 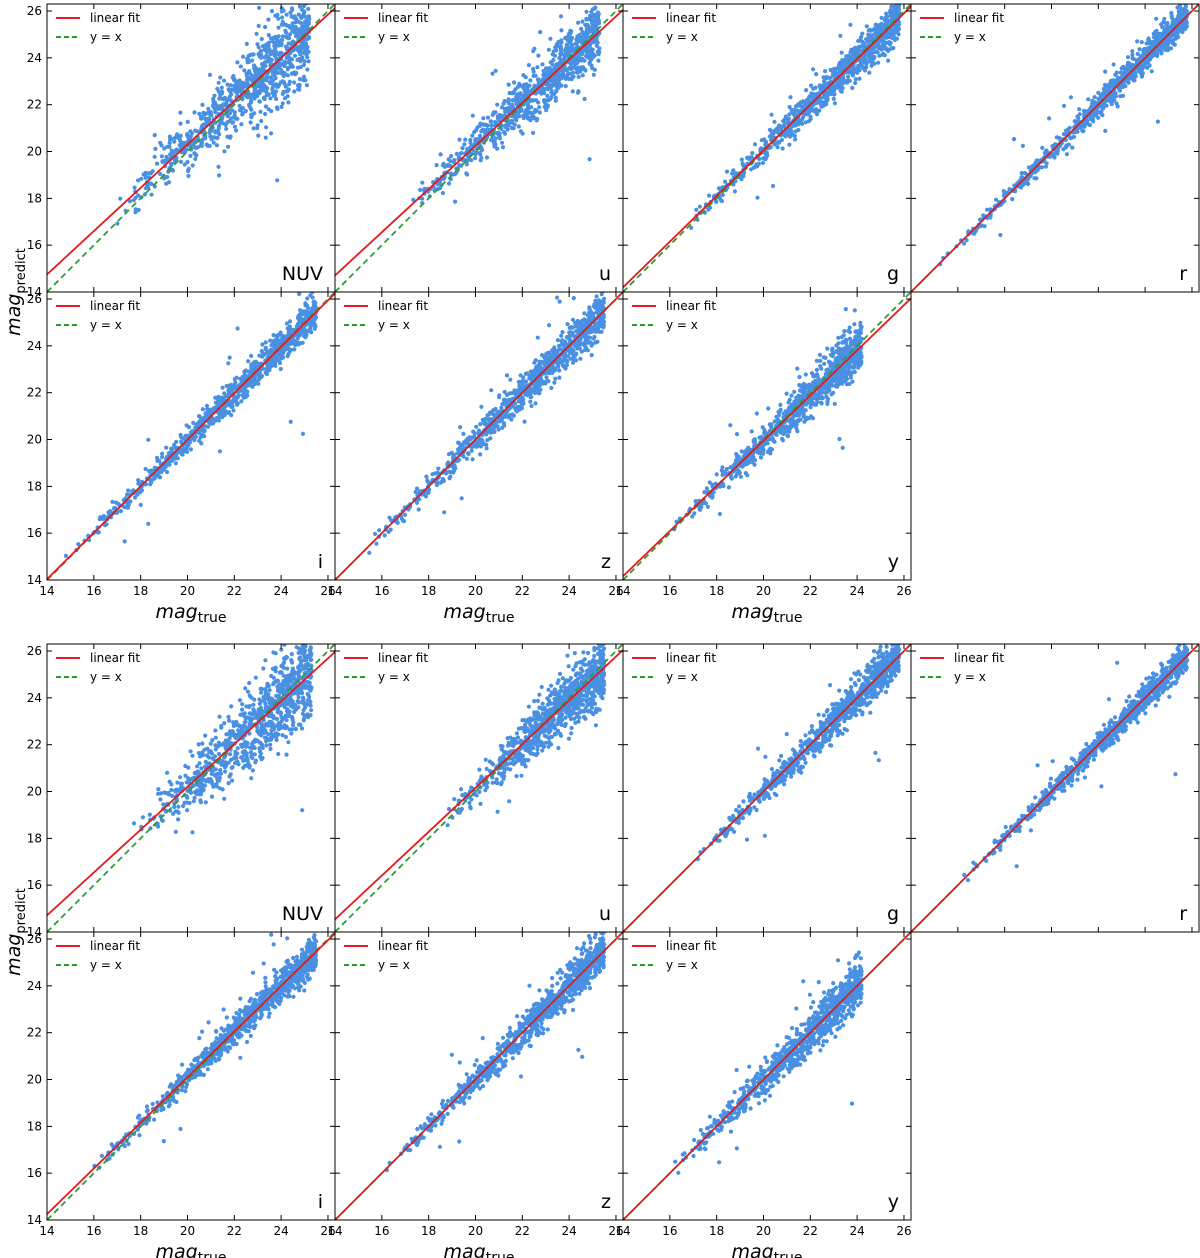 I want to click on x-tick-label: 24, so click(x=281, y=591).